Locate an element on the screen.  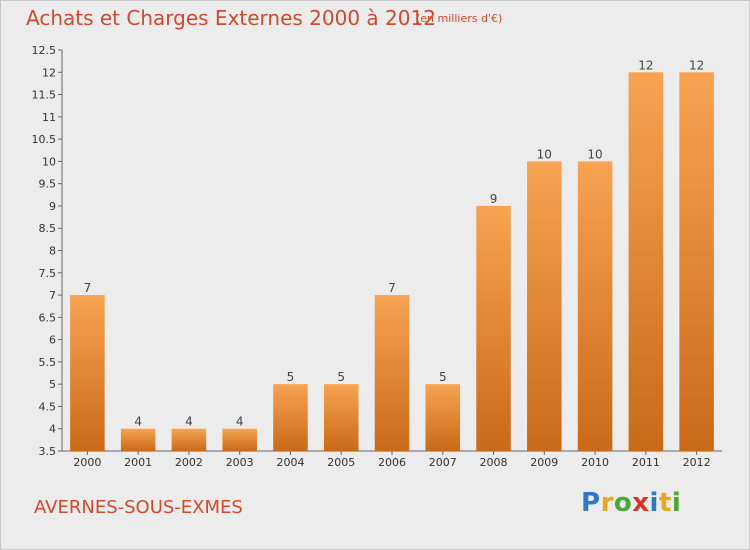
chart-unit: (en milliers d'€) is located at coordinates (459, 18).